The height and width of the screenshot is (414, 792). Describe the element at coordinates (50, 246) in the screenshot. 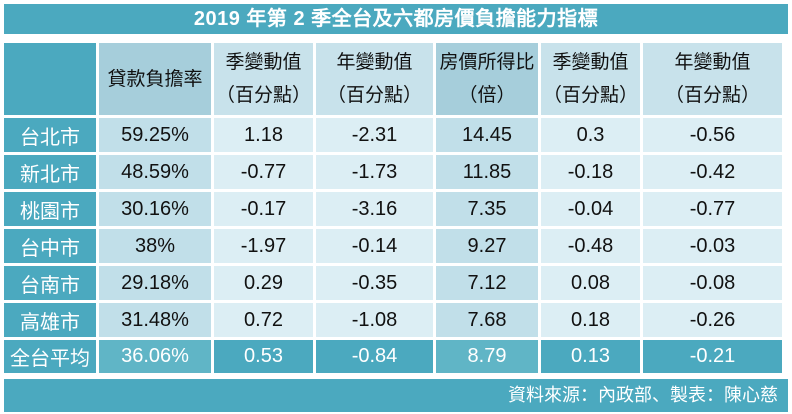

I see `row-label-taichung: 台中市` at that location.